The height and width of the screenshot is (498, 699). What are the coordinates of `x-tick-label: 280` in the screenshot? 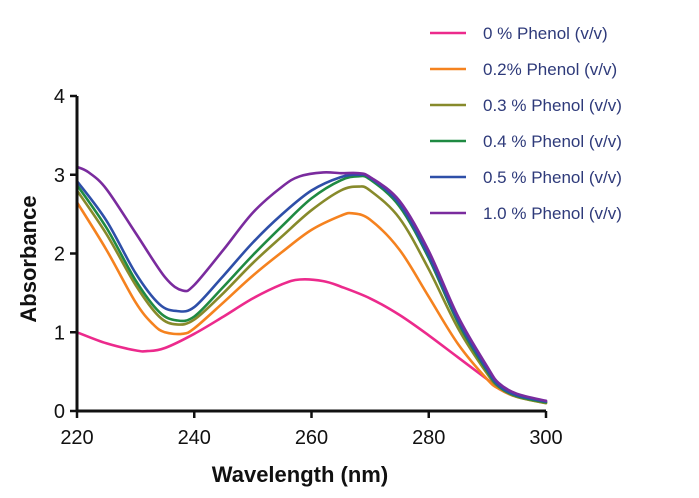 It's located at (428, 438).